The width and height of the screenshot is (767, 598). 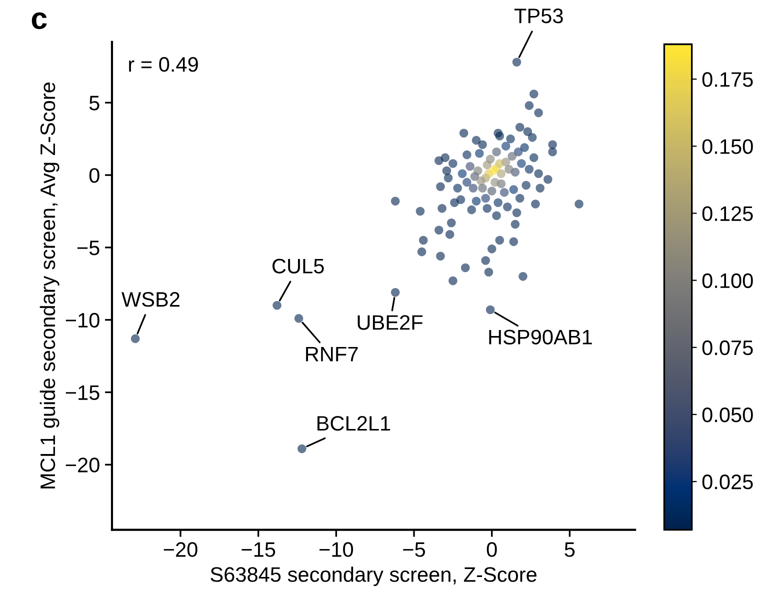 What do you see at coordinates (163, 64) in the screenshot?
I see `annotation: r = 0.49` at bounding box center [163, 64].